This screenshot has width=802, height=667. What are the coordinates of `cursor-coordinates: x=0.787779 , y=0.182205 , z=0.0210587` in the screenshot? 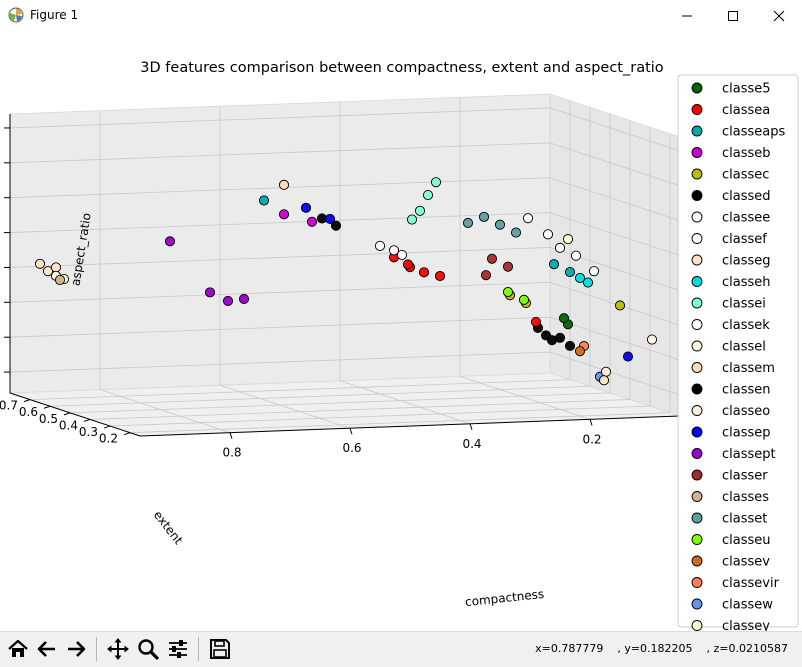 It's located at (661, 648).